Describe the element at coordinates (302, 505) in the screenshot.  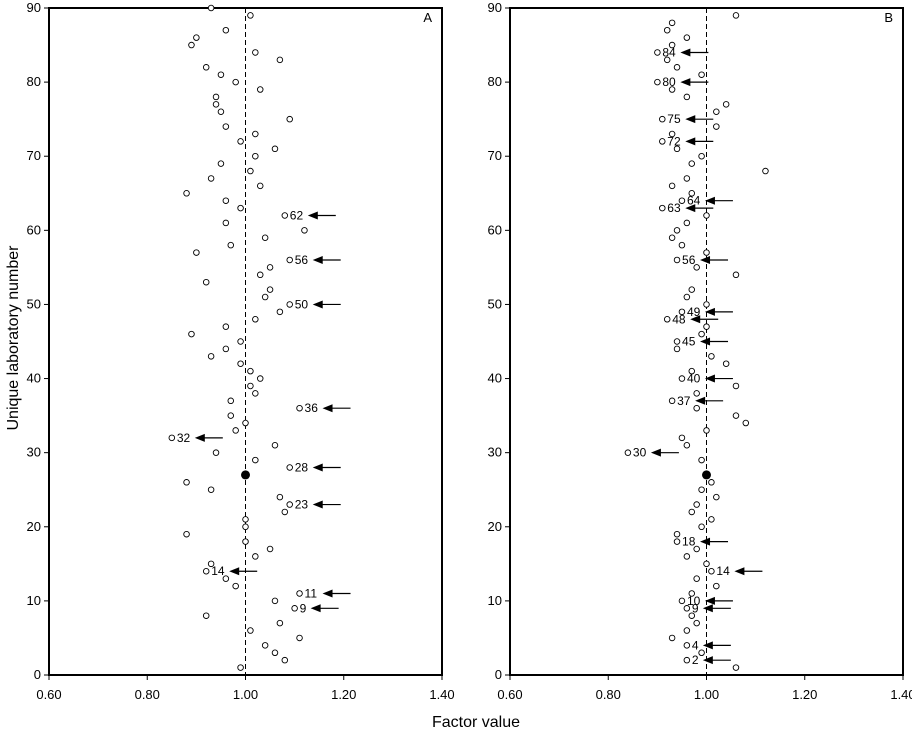
I see `point-annotation-label: 23` at that location.